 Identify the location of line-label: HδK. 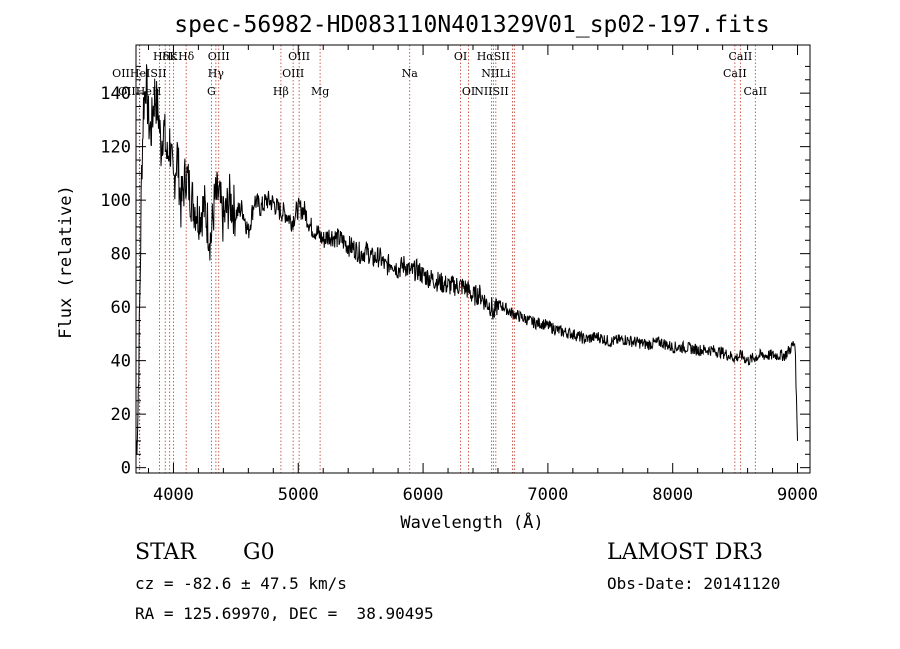
(165, 56).